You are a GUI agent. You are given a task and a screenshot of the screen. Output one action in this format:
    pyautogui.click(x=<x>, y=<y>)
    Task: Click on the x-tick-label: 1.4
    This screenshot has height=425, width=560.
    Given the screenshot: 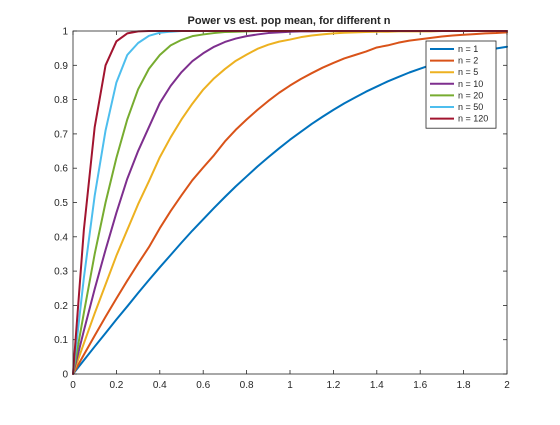 What is the action you would take?
    pyautogui.click(x=377, y=385)
    